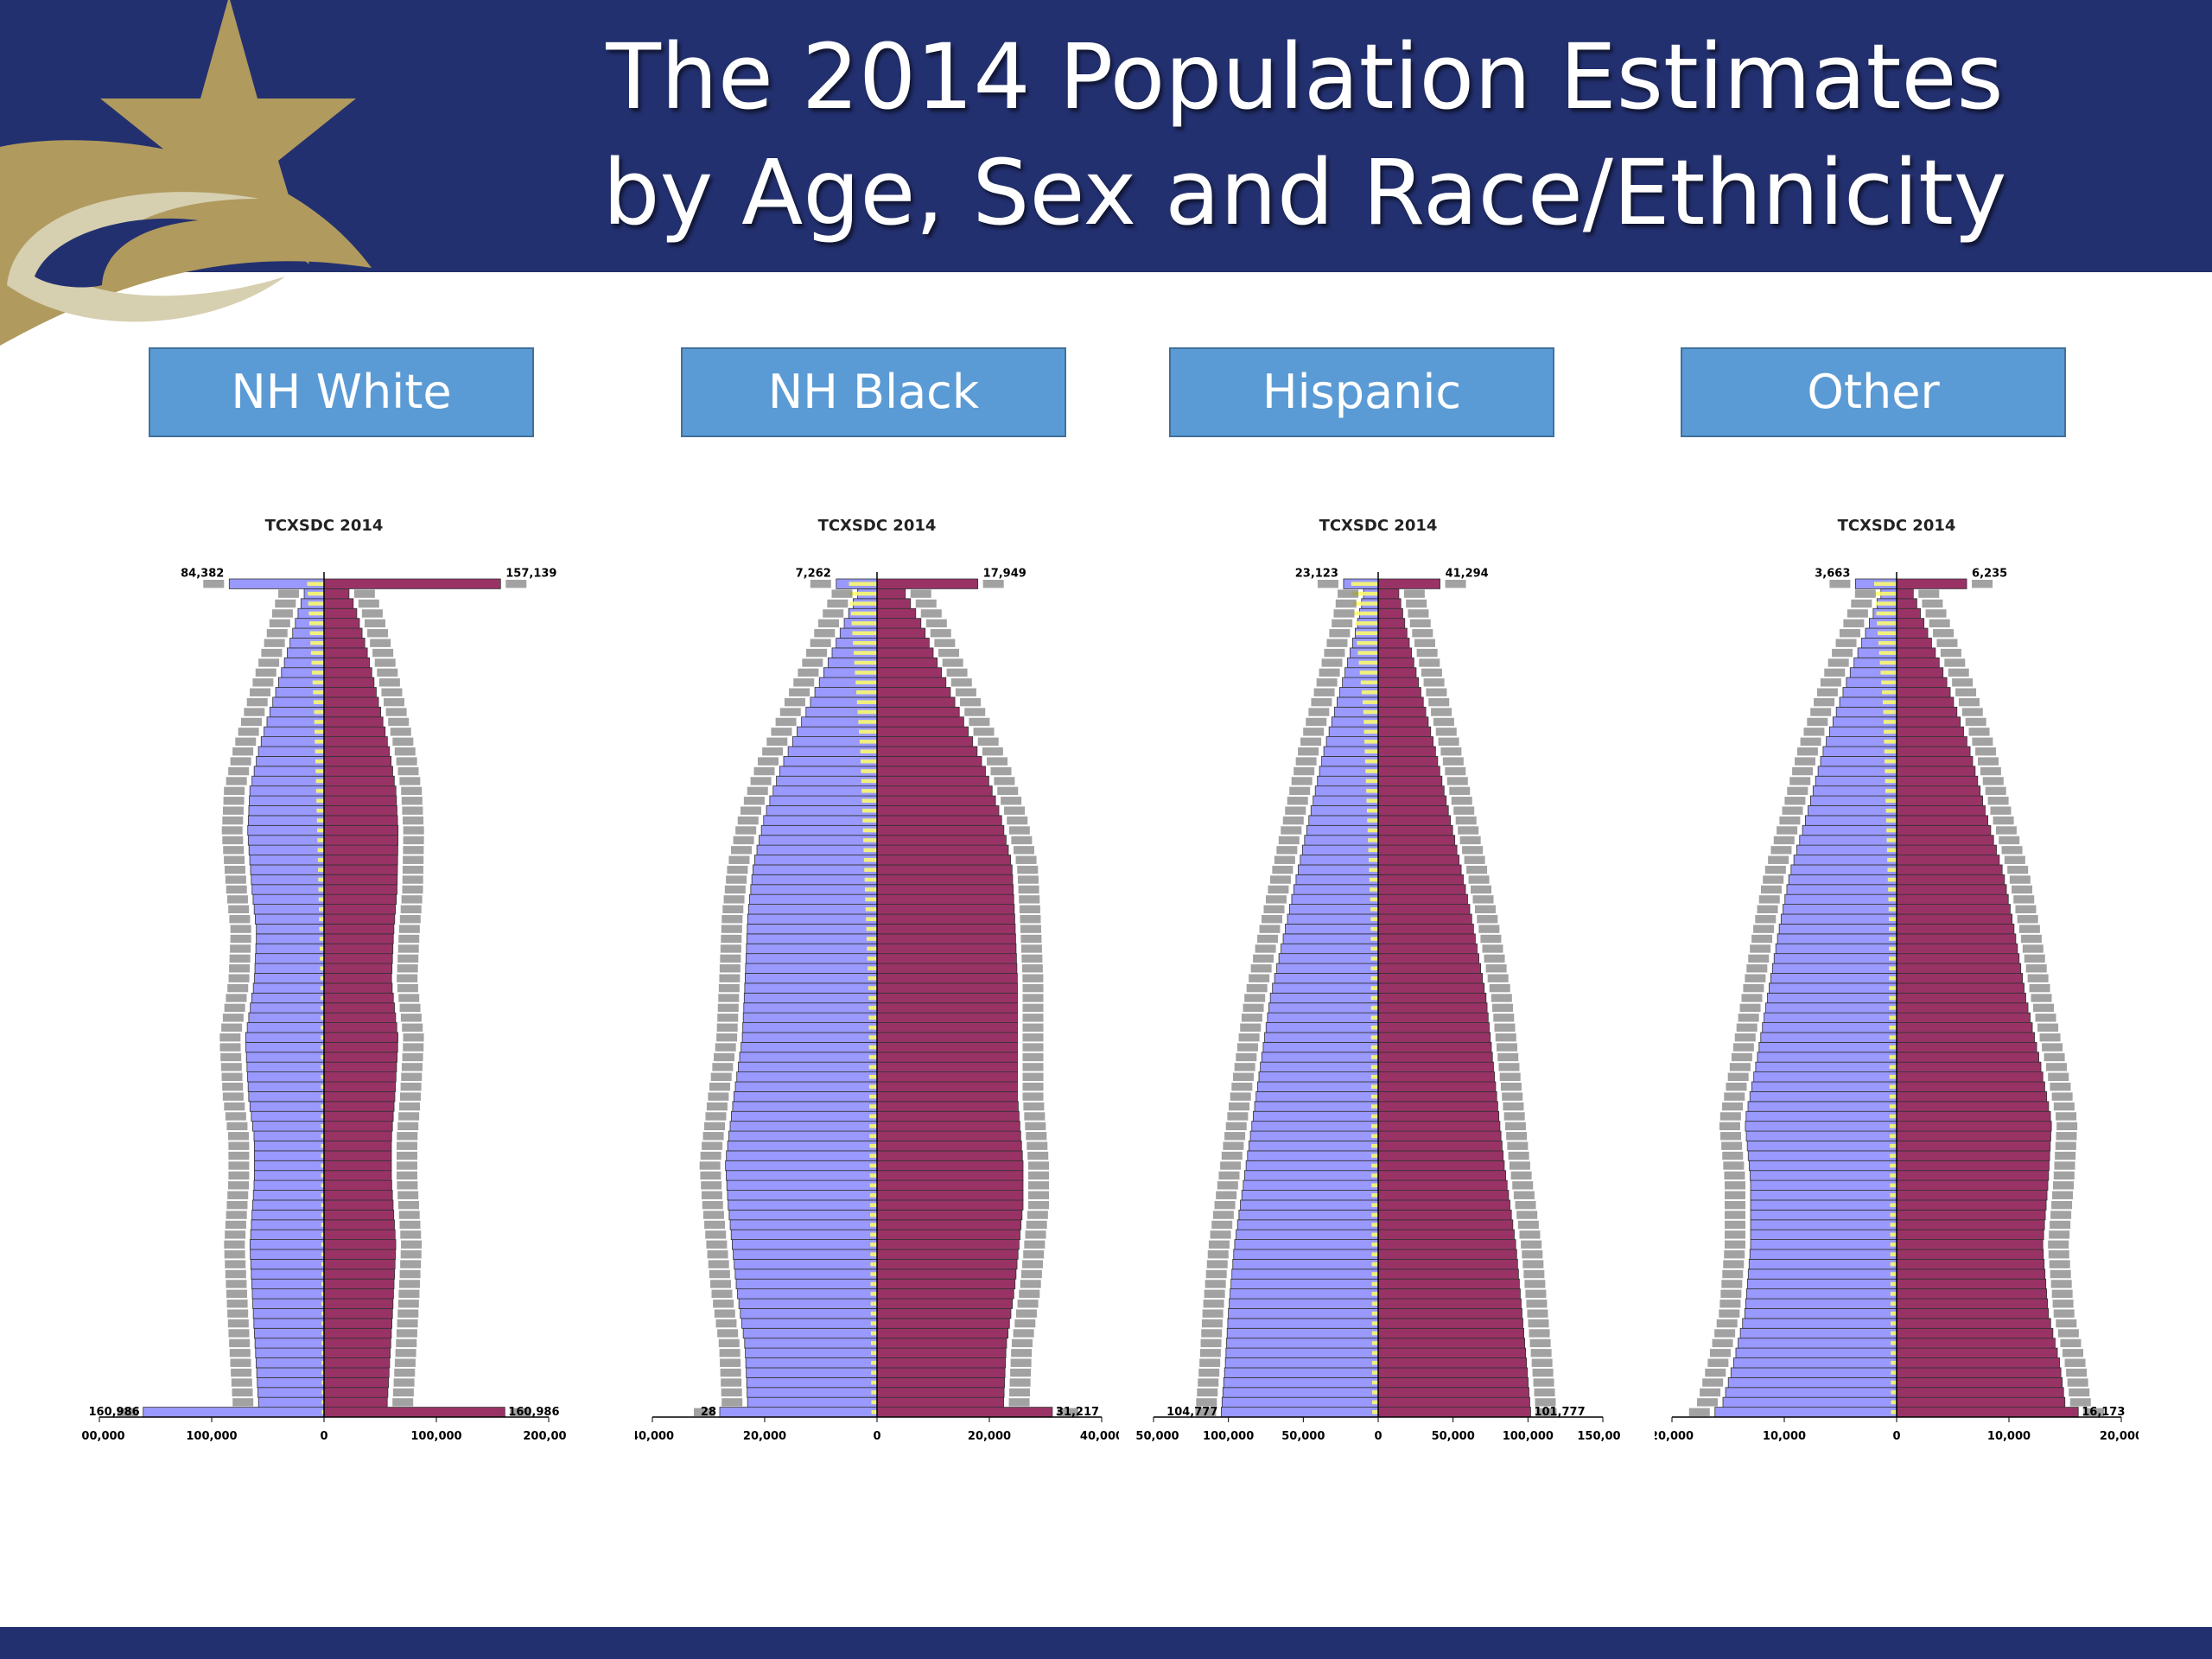 This screenshot has width=2212, height=1659. I want to click on tab-nh-black: NH Black, so click(873, 392).